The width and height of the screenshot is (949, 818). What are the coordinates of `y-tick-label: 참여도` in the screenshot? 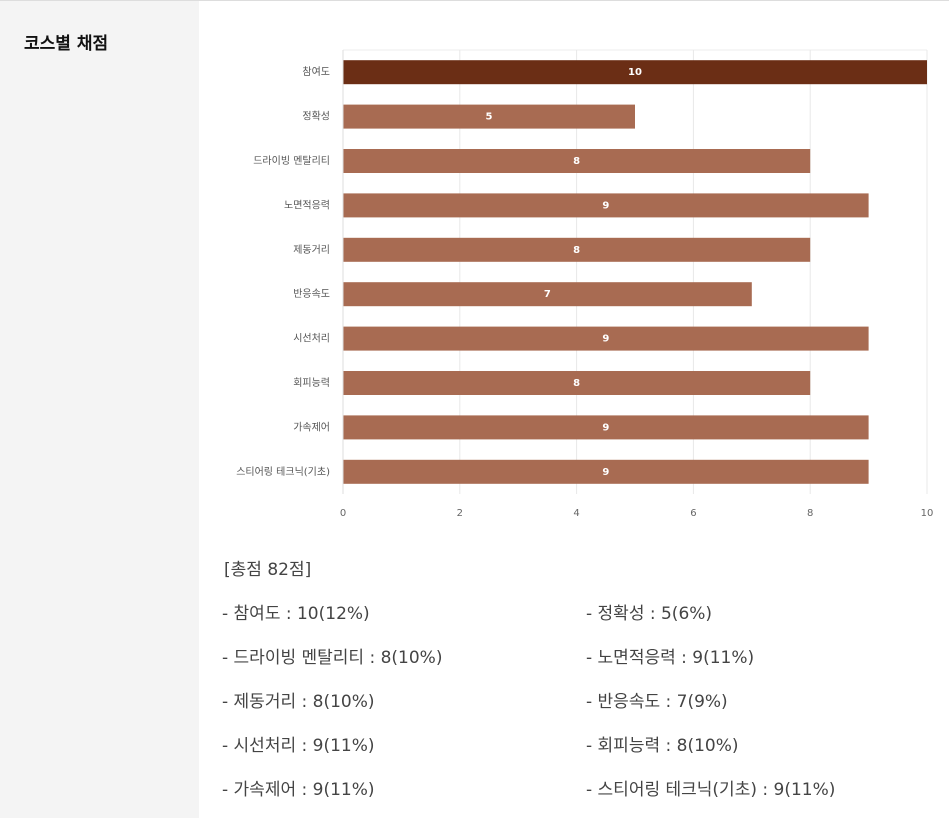 It's located at (316, 72).